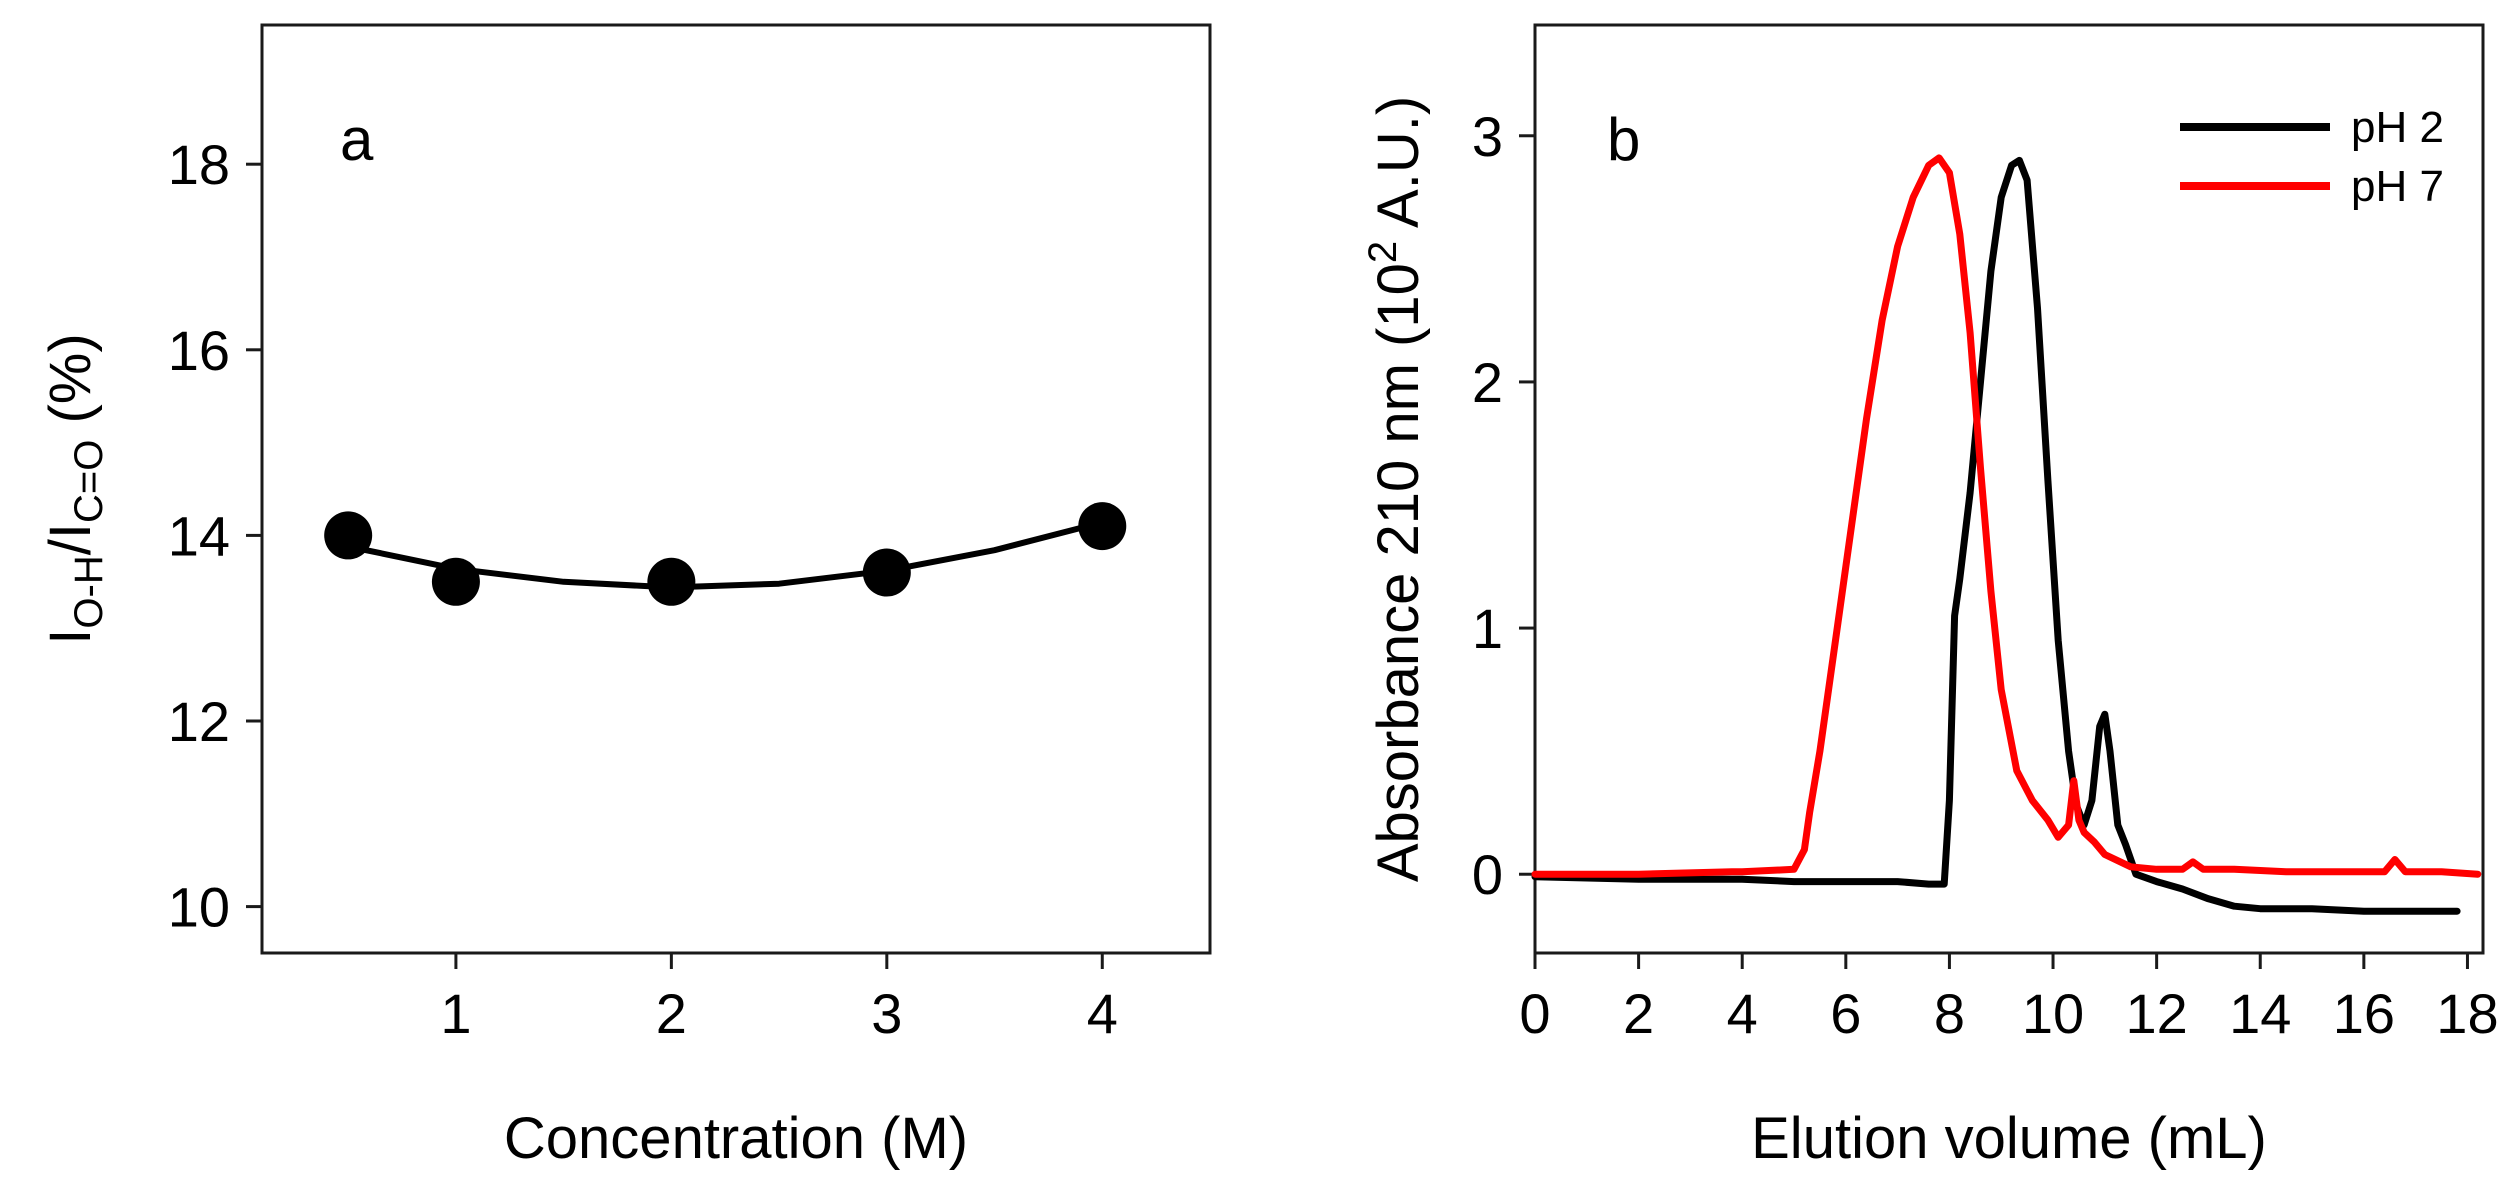 Image resolution: width=2511 pixels, height=1194 pixels. Describe the element at coordinates (2312, 157) in the screenshot. I see `legend: pH 2 pH 7` at that location.